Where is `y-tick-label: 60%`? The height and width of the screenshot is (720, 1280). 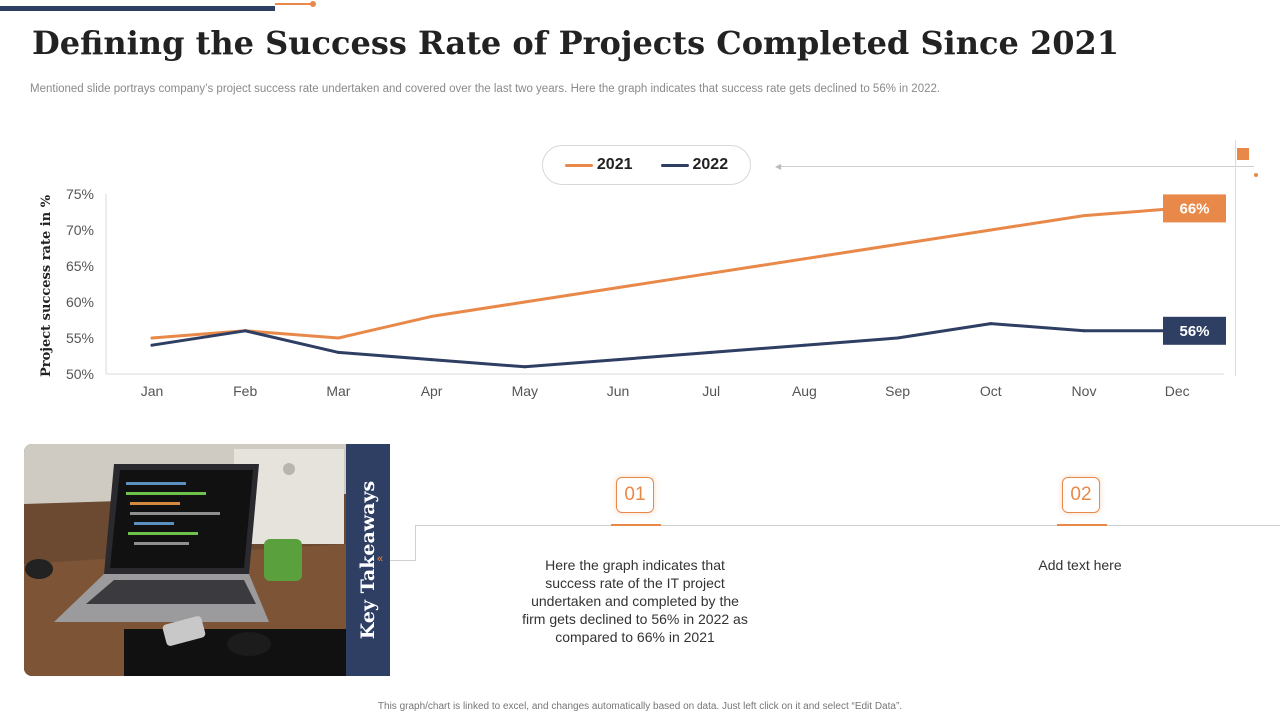 y-tick-label: 60% is located at coordinates (80, 302).